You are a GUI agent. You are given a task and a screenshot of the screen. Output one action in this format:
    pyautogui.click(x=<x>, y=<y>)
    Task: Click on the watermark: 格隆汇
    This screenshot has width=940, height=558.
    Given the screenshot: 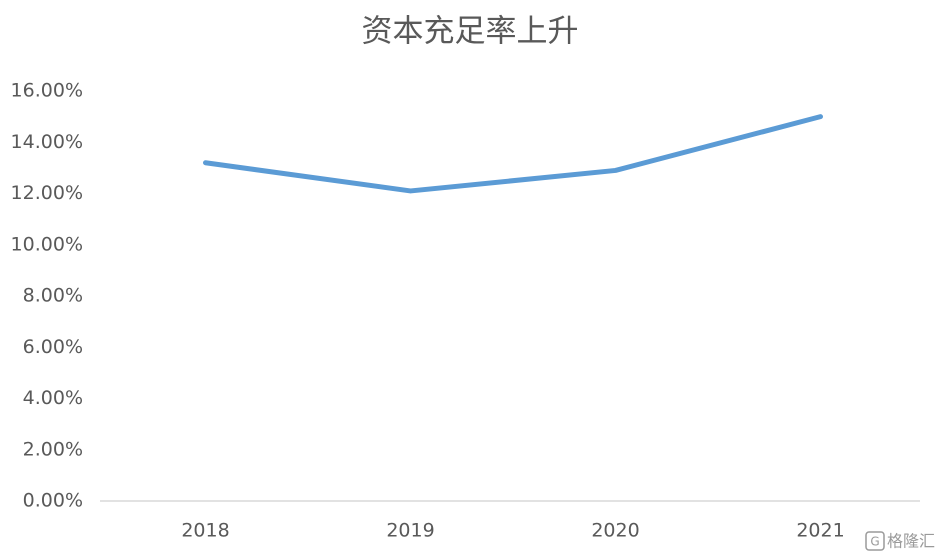 What is the action you would take?
    pyautogui.click(x=911, y=541)
    